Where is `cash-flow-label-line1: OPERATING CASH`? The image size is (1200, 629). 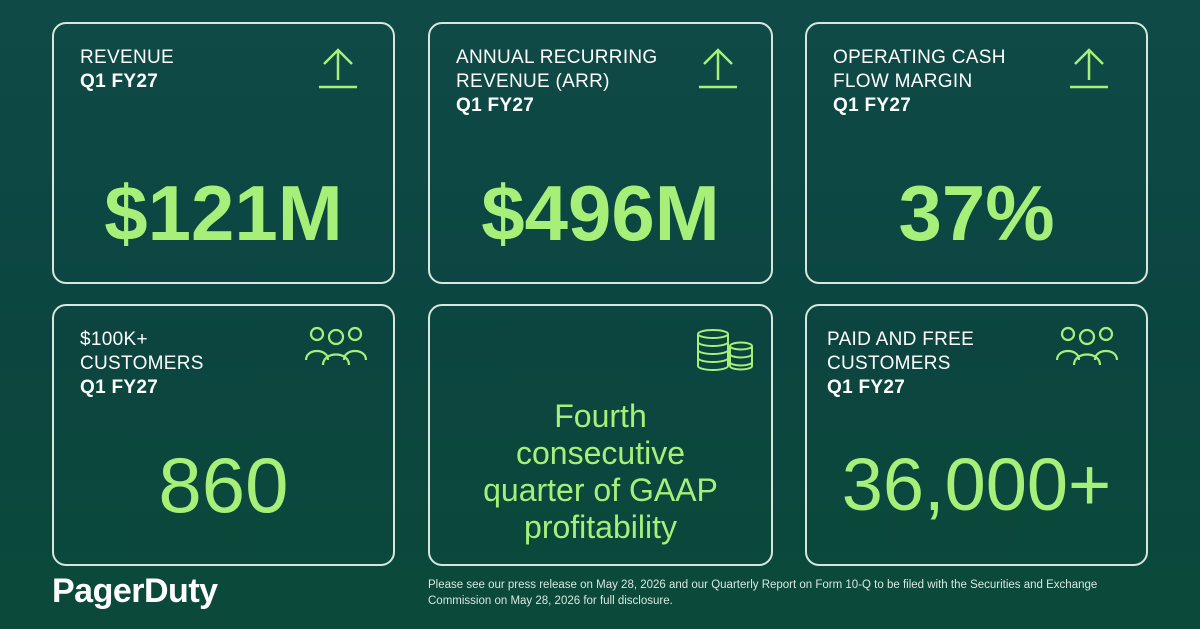
cash-flow-label-line1: OPERATING CASH is located at coordinates (919, 57).